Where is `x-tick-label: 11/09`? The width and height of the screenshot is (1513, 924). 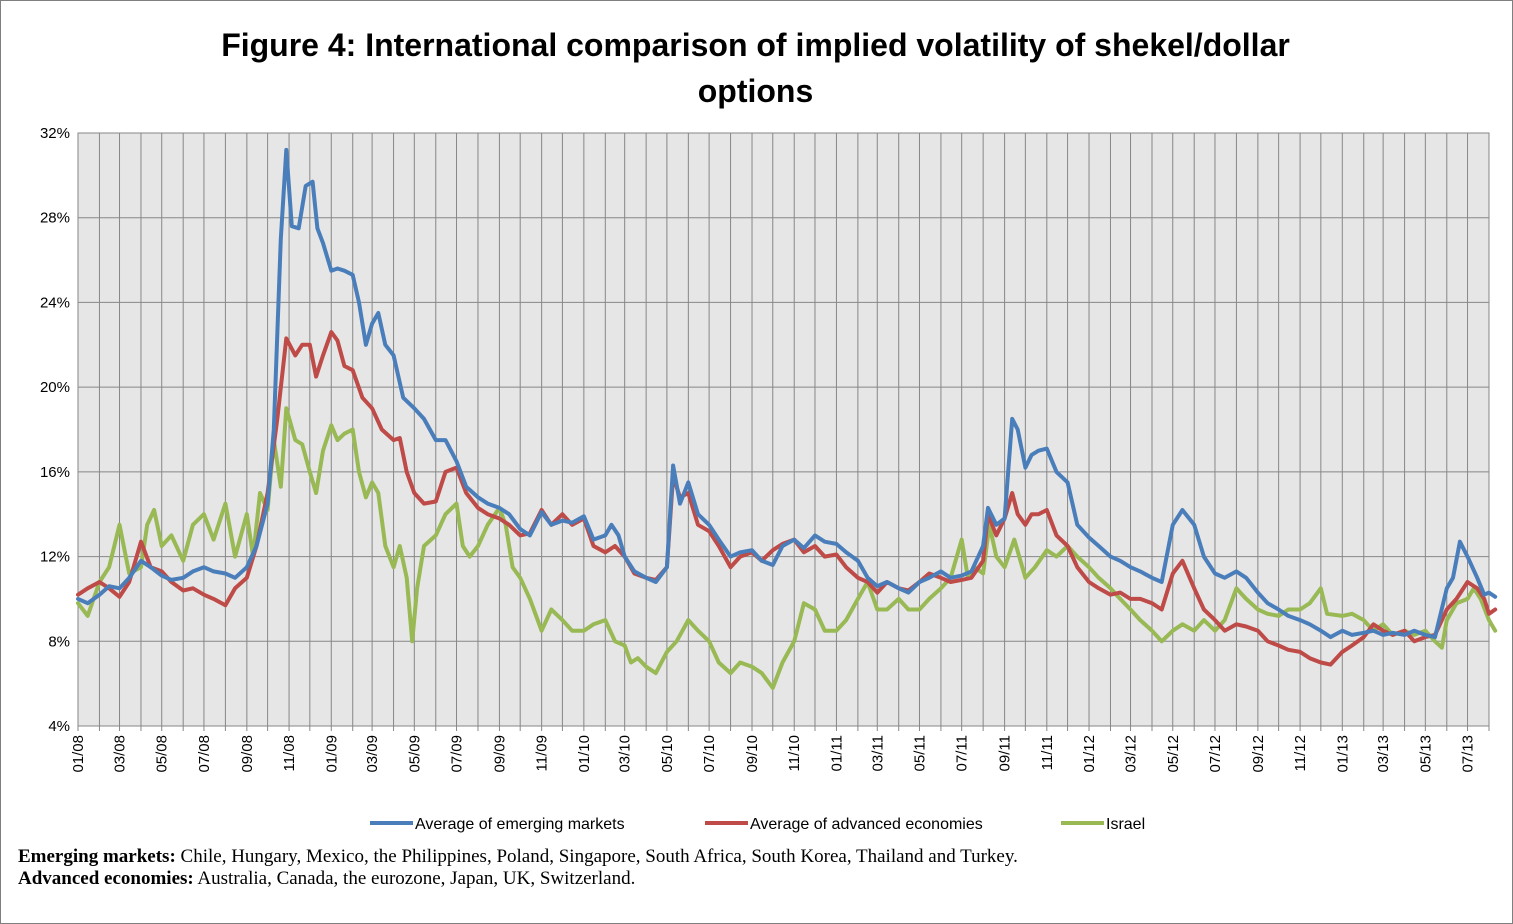 x-tick-label: 11/09 is located at coordinates (542, 753).